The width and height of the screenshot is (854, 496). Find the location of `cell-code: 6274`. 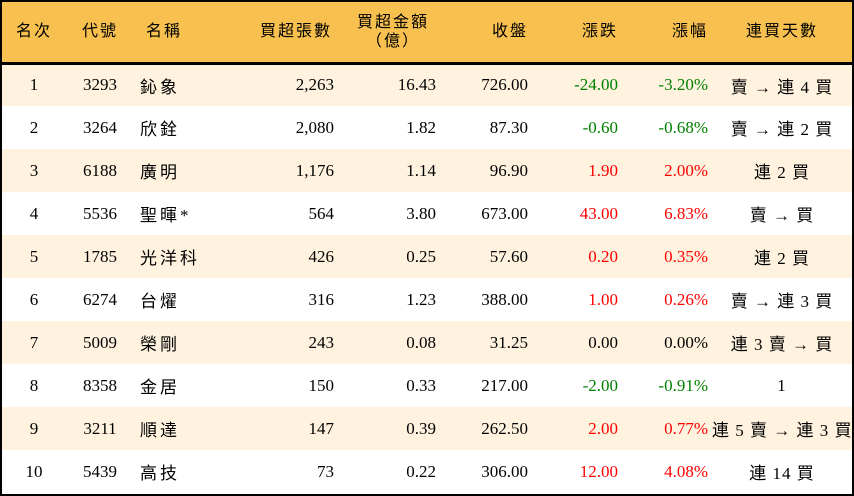

cell-code: 6274 is located at coordinates (100, 299).